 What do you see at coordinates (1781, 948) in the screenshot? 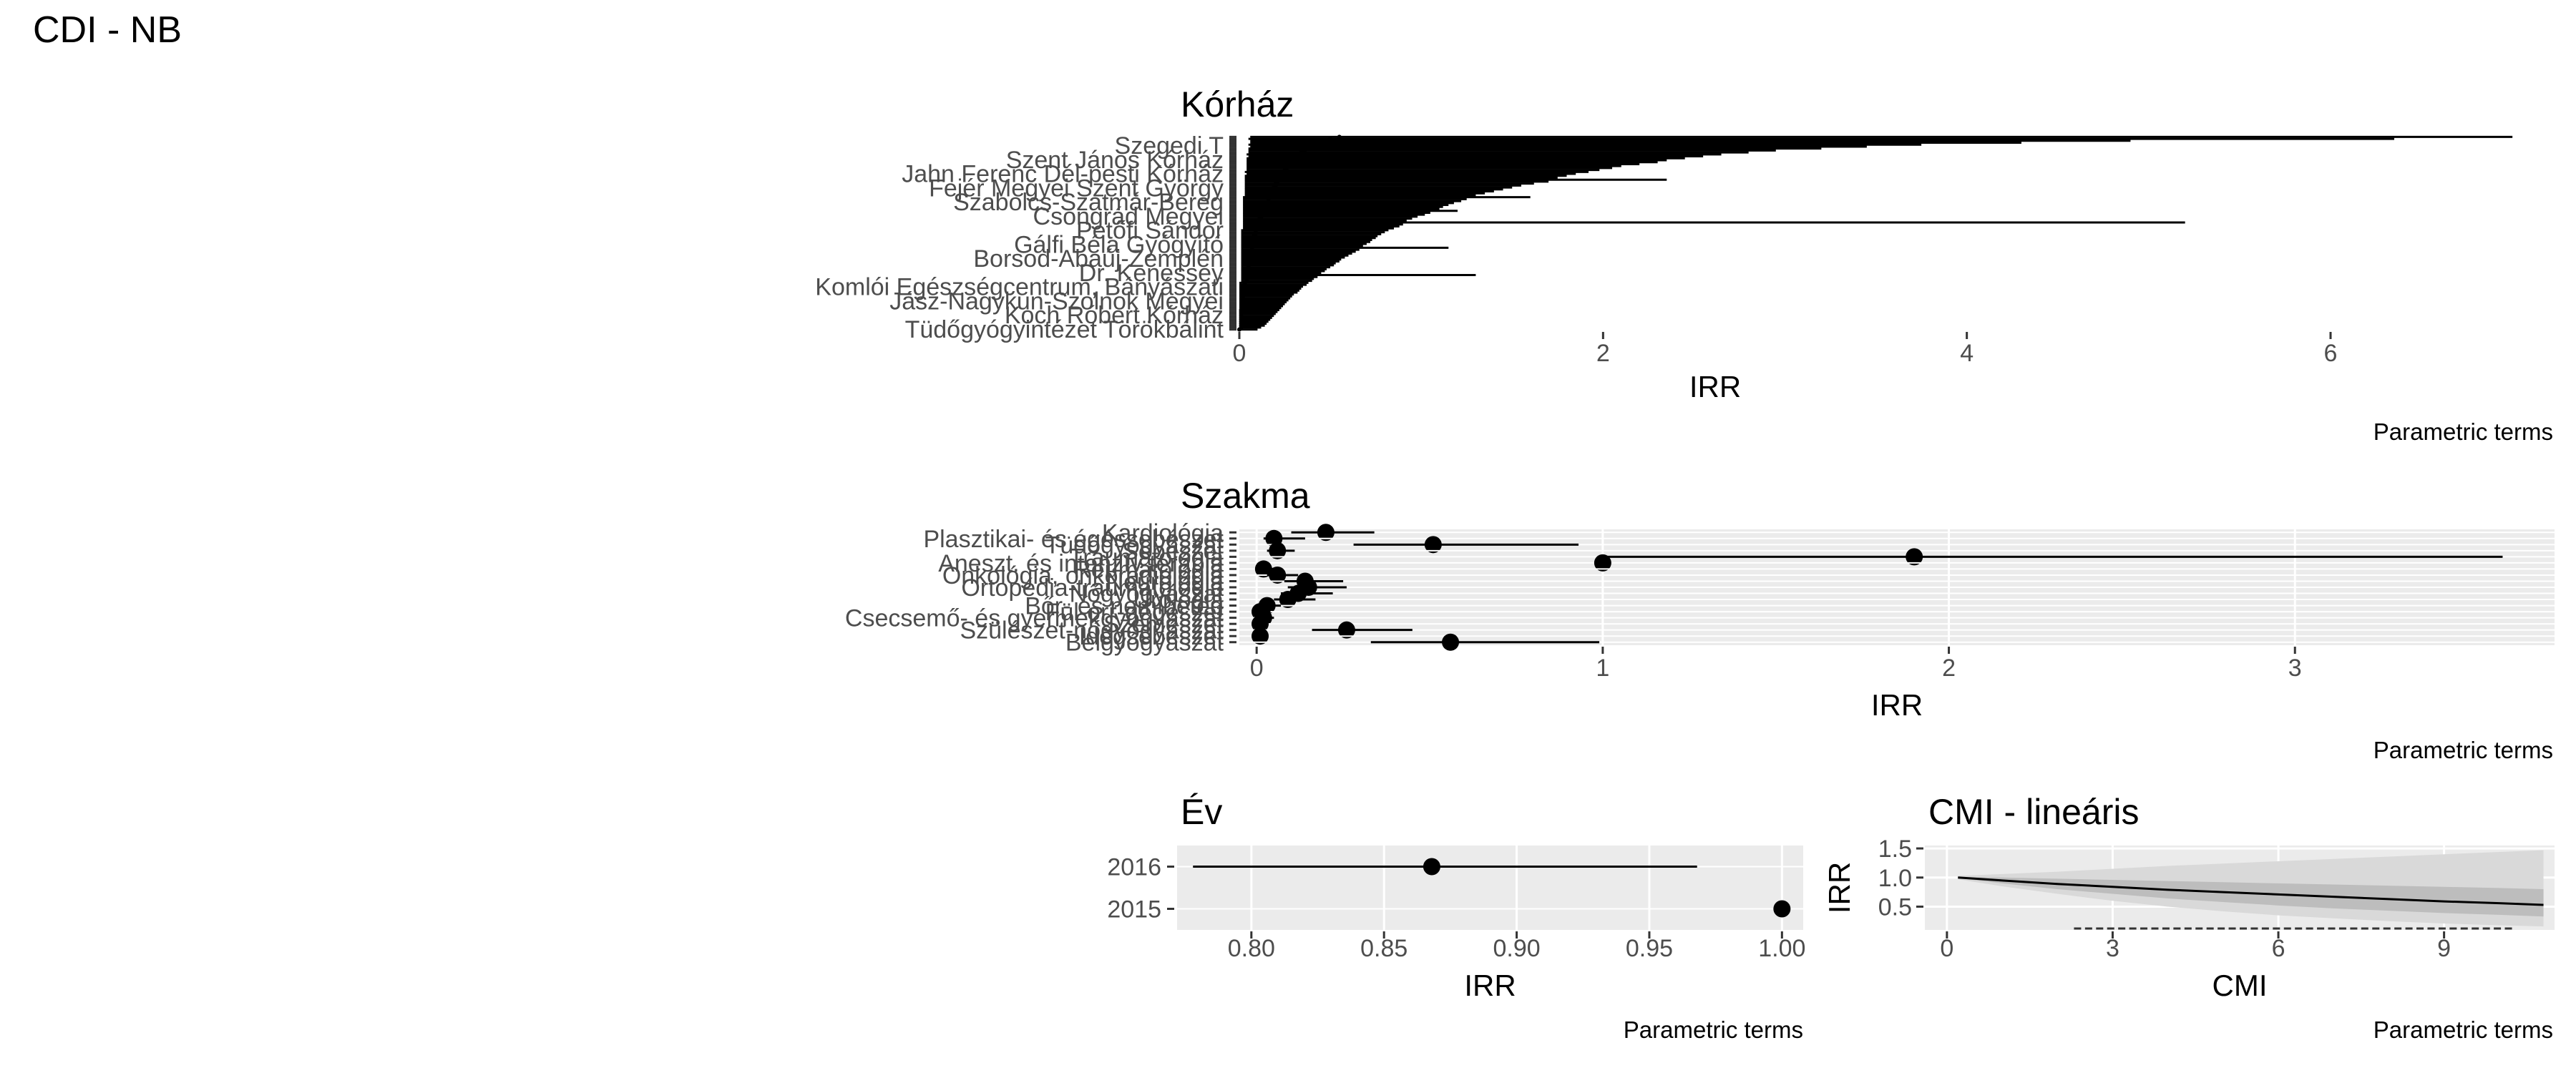
I see `x-tick-label: 1.00` at bounding box center [1781, 948].